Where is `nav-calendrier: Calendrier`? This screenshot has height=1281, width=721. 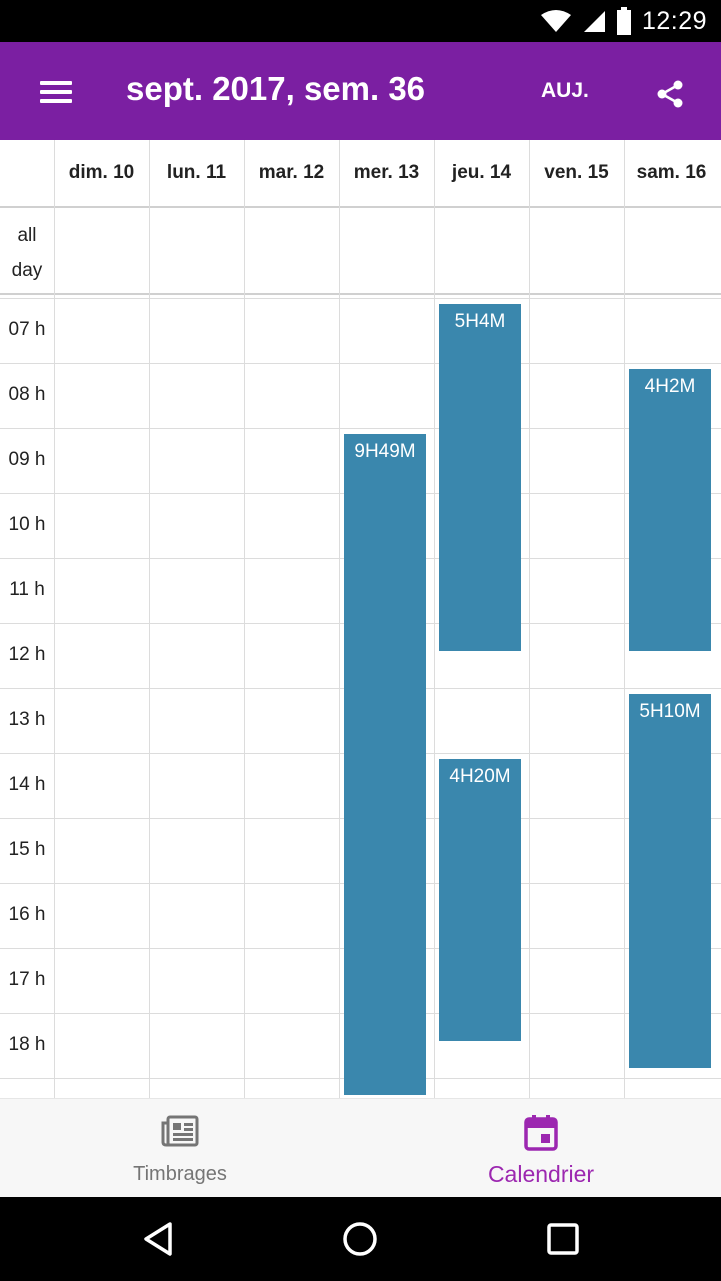 nav-calendrier: Calendrier is located at coordinates (541, 1148).